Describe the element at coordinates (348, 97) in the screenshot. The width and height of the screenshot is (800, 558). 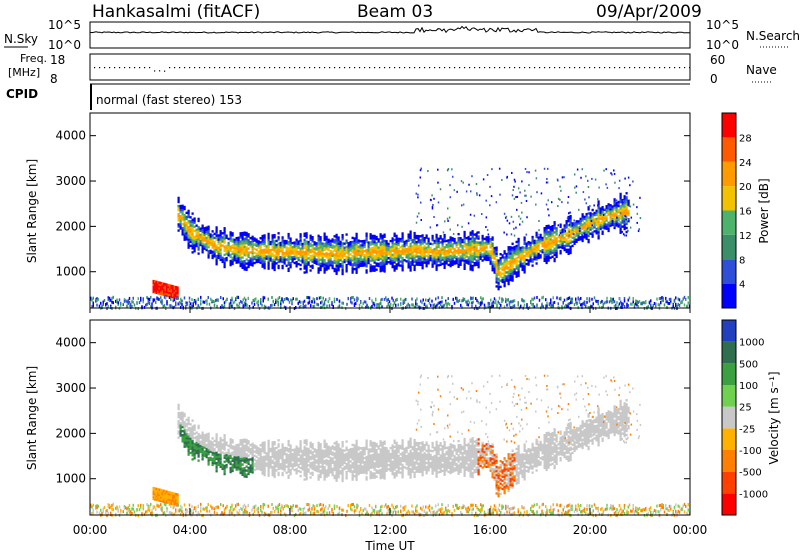
I see `cpid-panel: CPID normal (fast stereo) 153` at that location.